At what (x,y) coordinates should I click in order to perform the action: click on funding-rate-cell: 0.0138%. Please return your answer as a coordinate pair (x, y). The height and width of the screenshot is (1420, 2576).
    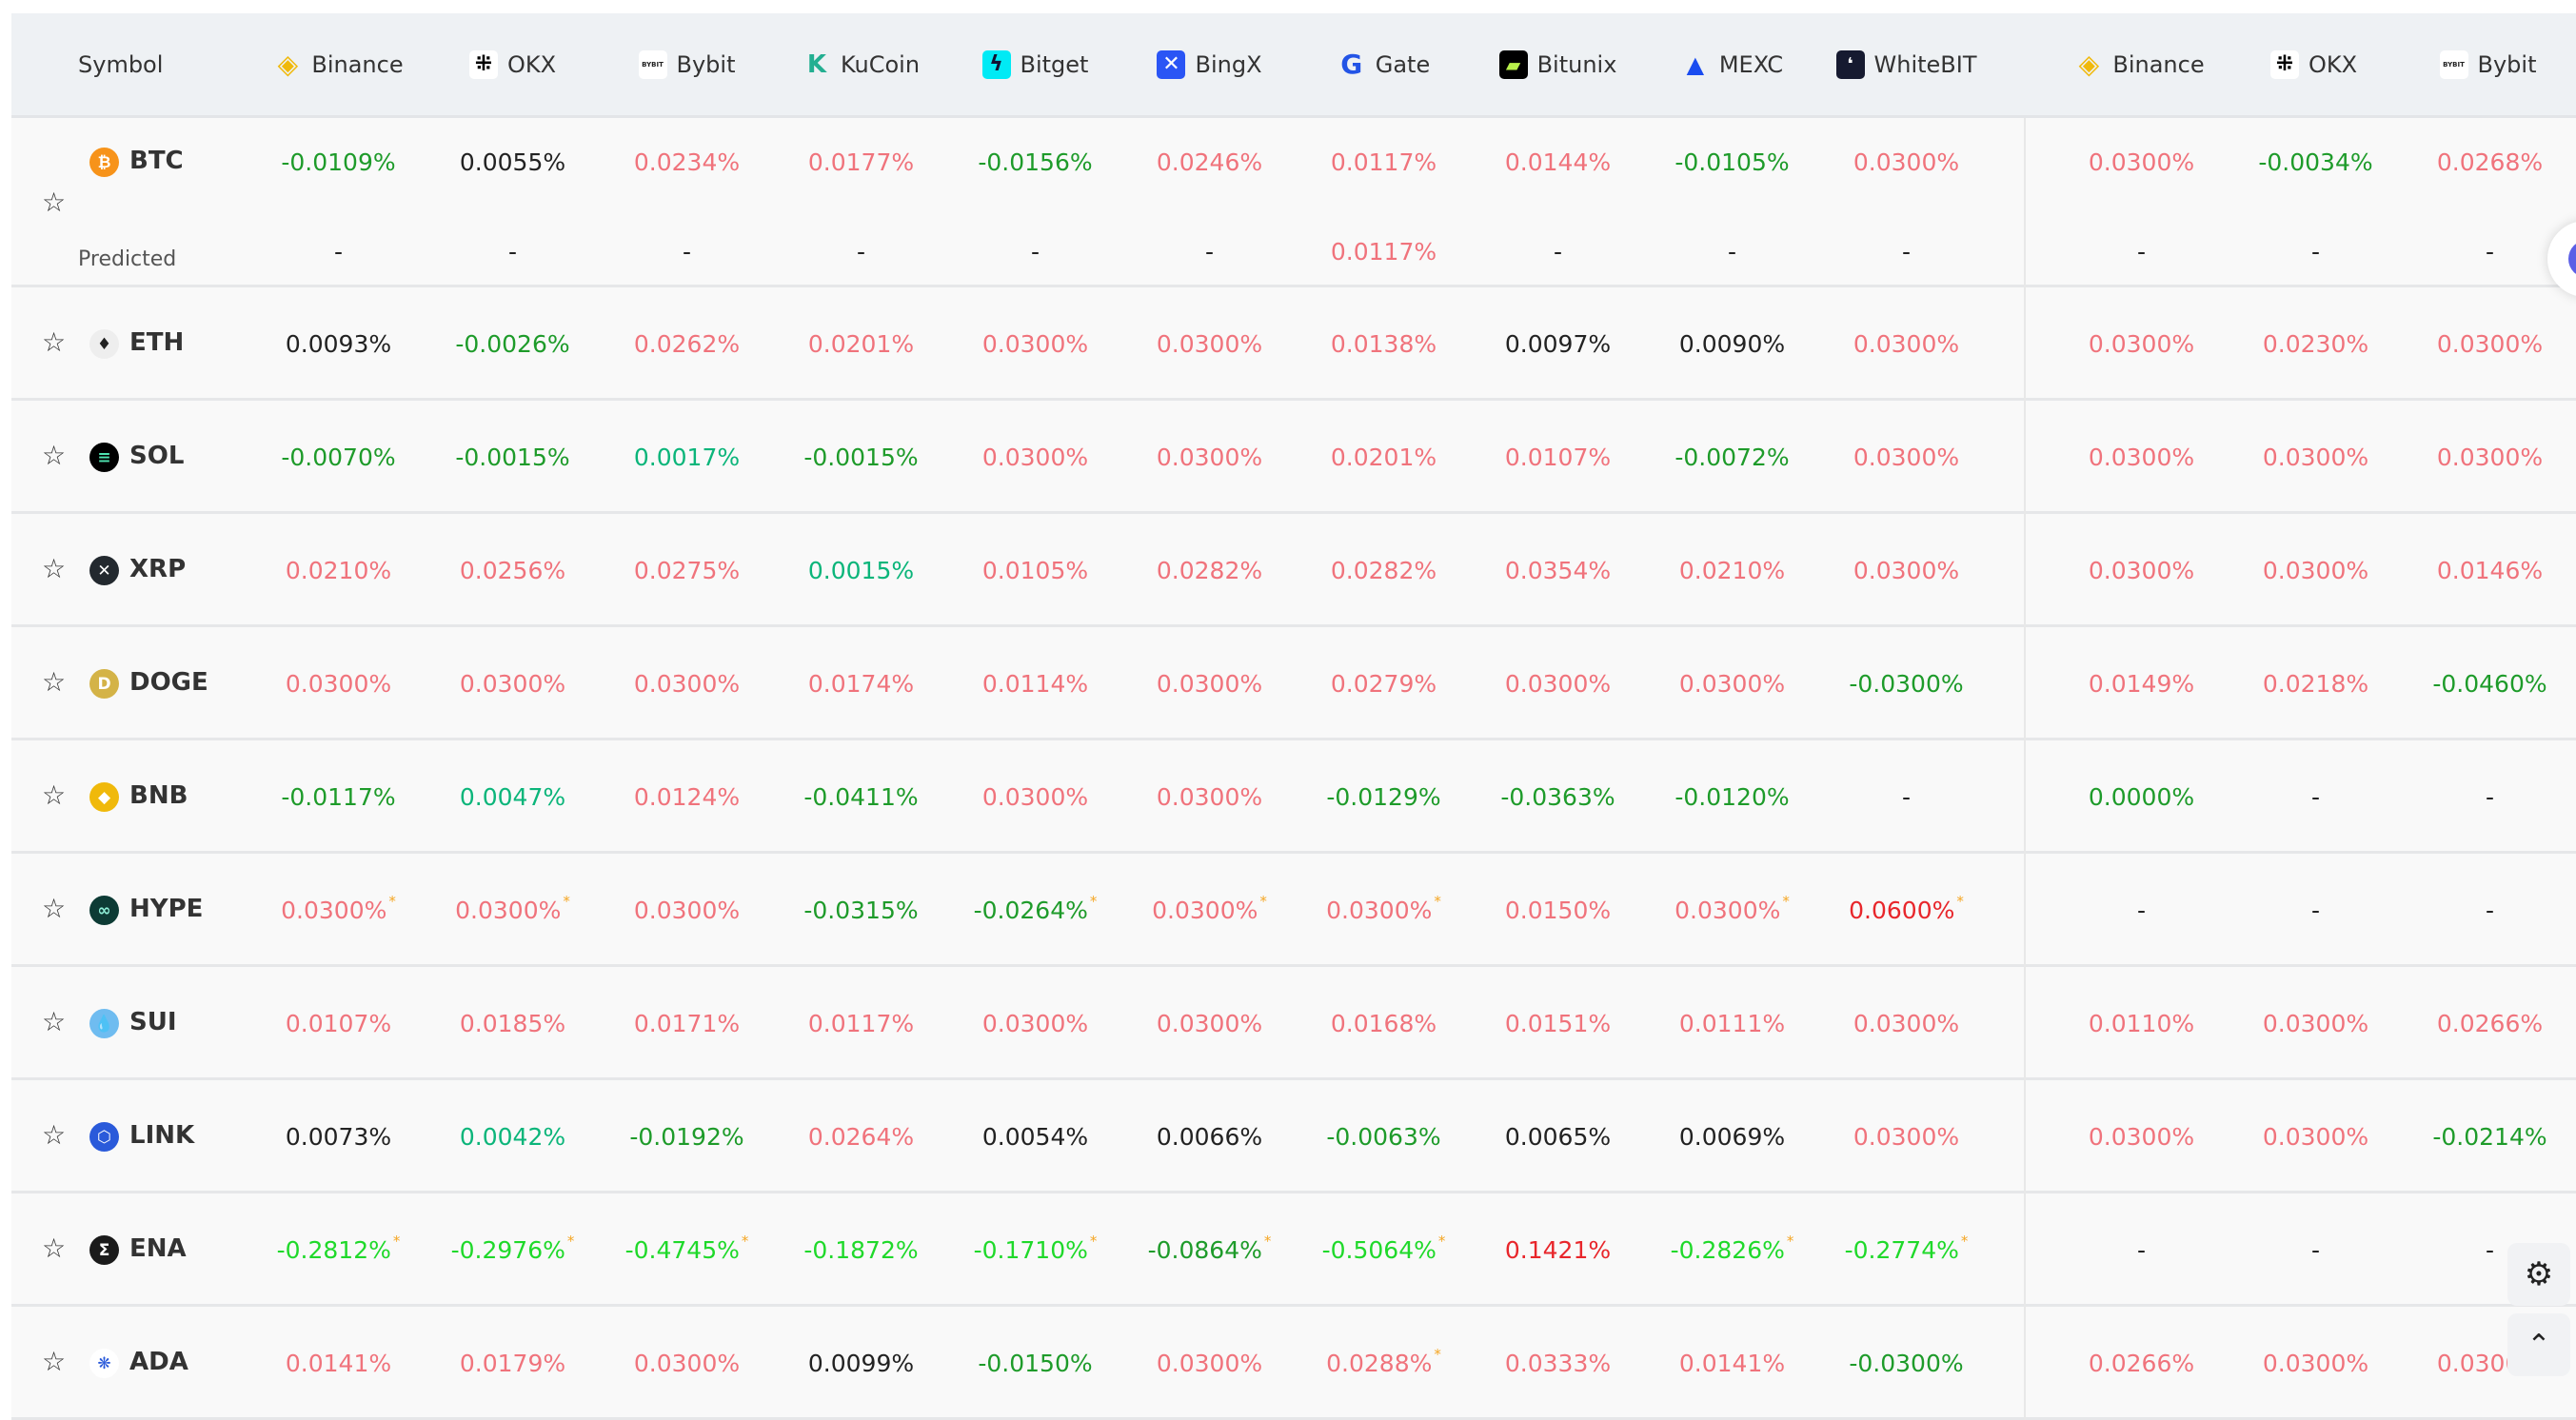
    Looking at the image, I should click on (1384, 344).